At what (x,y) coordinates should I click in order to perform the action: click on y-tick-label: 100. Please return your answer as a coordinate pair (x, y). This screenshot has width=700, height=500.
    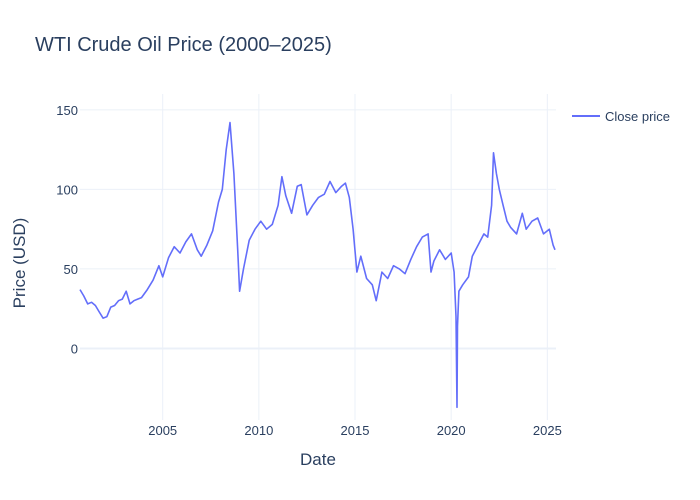
    Looking at the image, I should click on (67, 189).